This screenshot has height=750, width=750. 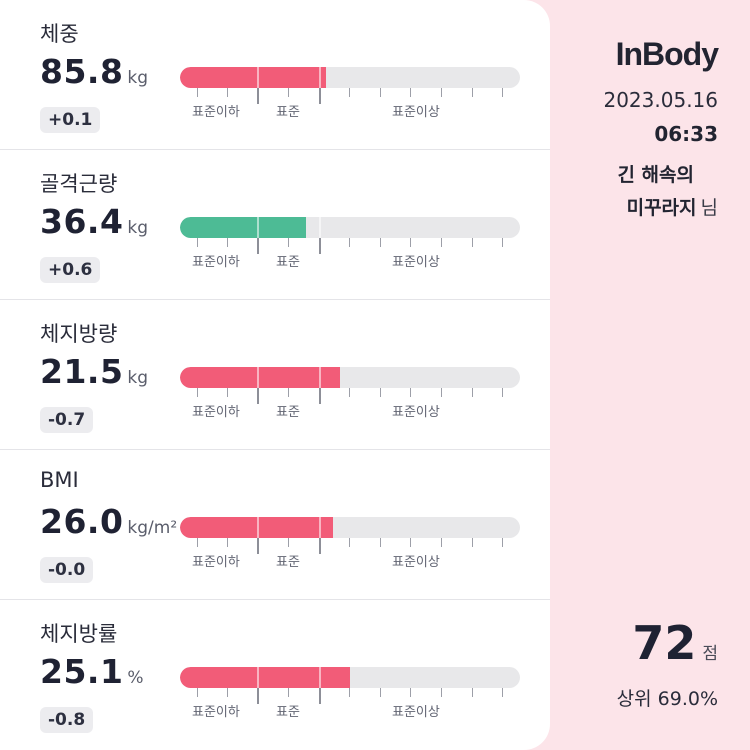 I want to click on metric-value: 25.1, so click(x=82, y=671).